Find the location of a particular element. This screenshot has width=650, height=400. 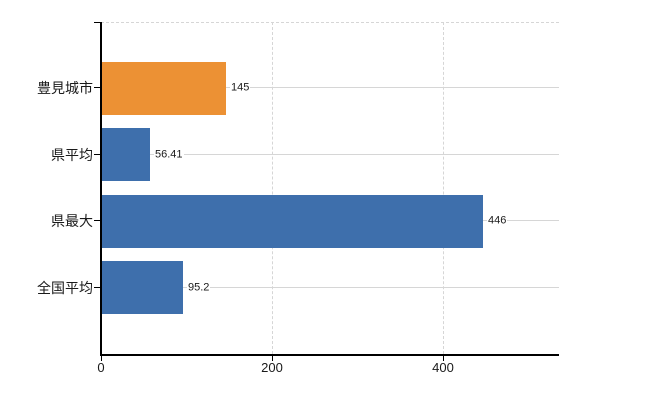

bar-value-label: 56.41 is located at coordinates (169, 155).